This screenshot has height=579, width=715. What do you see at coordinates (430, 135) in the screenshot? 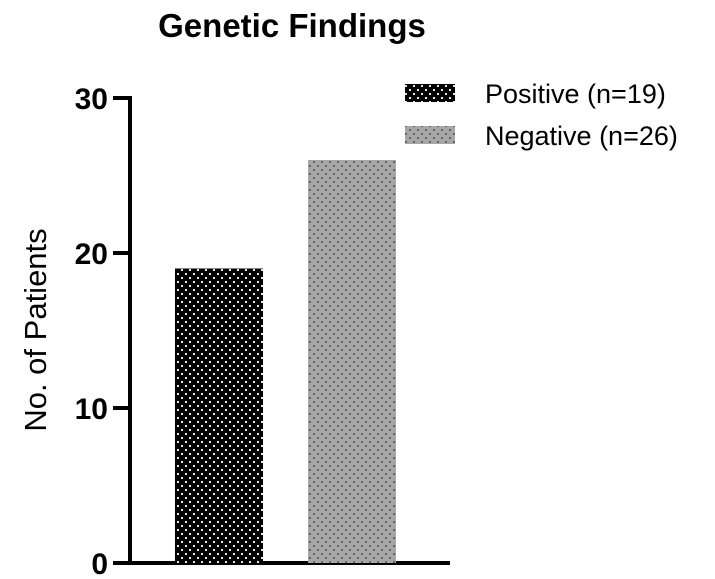
I see `legend-swatch-negative` at bounding box center [430, 135].